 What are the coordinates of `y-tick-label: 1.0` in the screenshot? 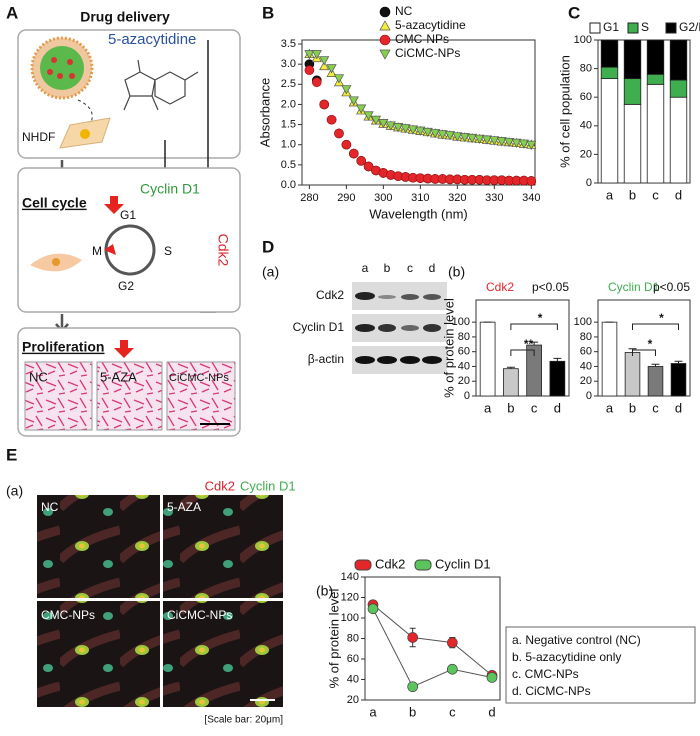 It's located at (288, 145).